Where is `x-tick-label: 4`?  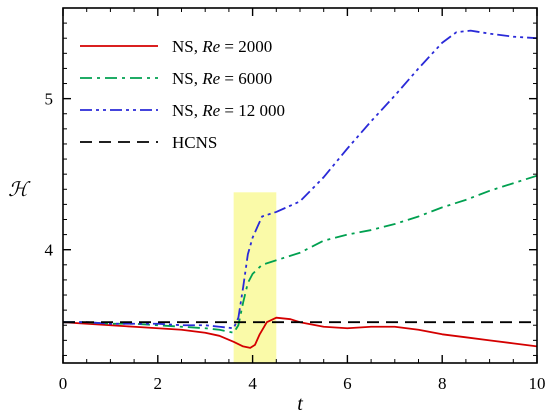 x-tick-label: 4 is located at coordinates (252, 383).